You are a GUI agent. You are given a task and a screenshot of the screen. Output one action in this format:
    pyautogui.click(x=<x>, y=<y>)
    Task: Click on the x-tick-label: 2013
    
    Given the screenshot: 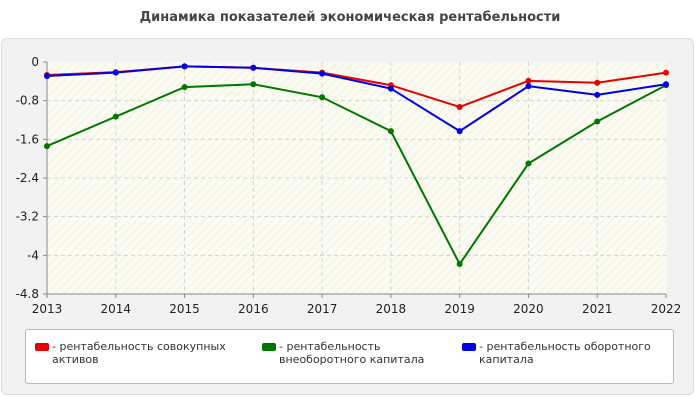 What is the action you would take?
    pyautogui.click(x=47, y=309)
    